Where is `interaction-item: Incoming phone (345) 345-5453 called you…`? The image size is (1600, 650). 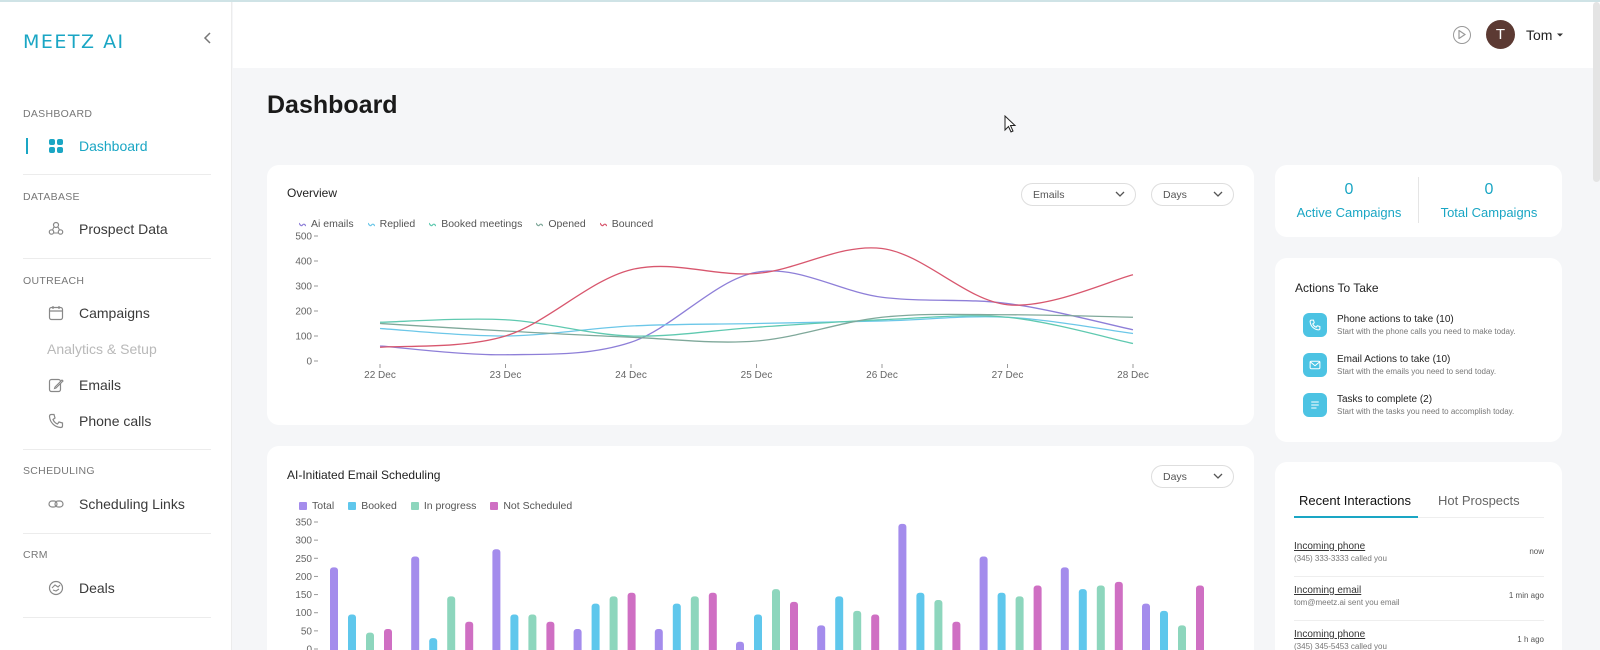
interaction-item: Incoming phone (345) 345-5453 called you… is located at coordinates (1419, 639).